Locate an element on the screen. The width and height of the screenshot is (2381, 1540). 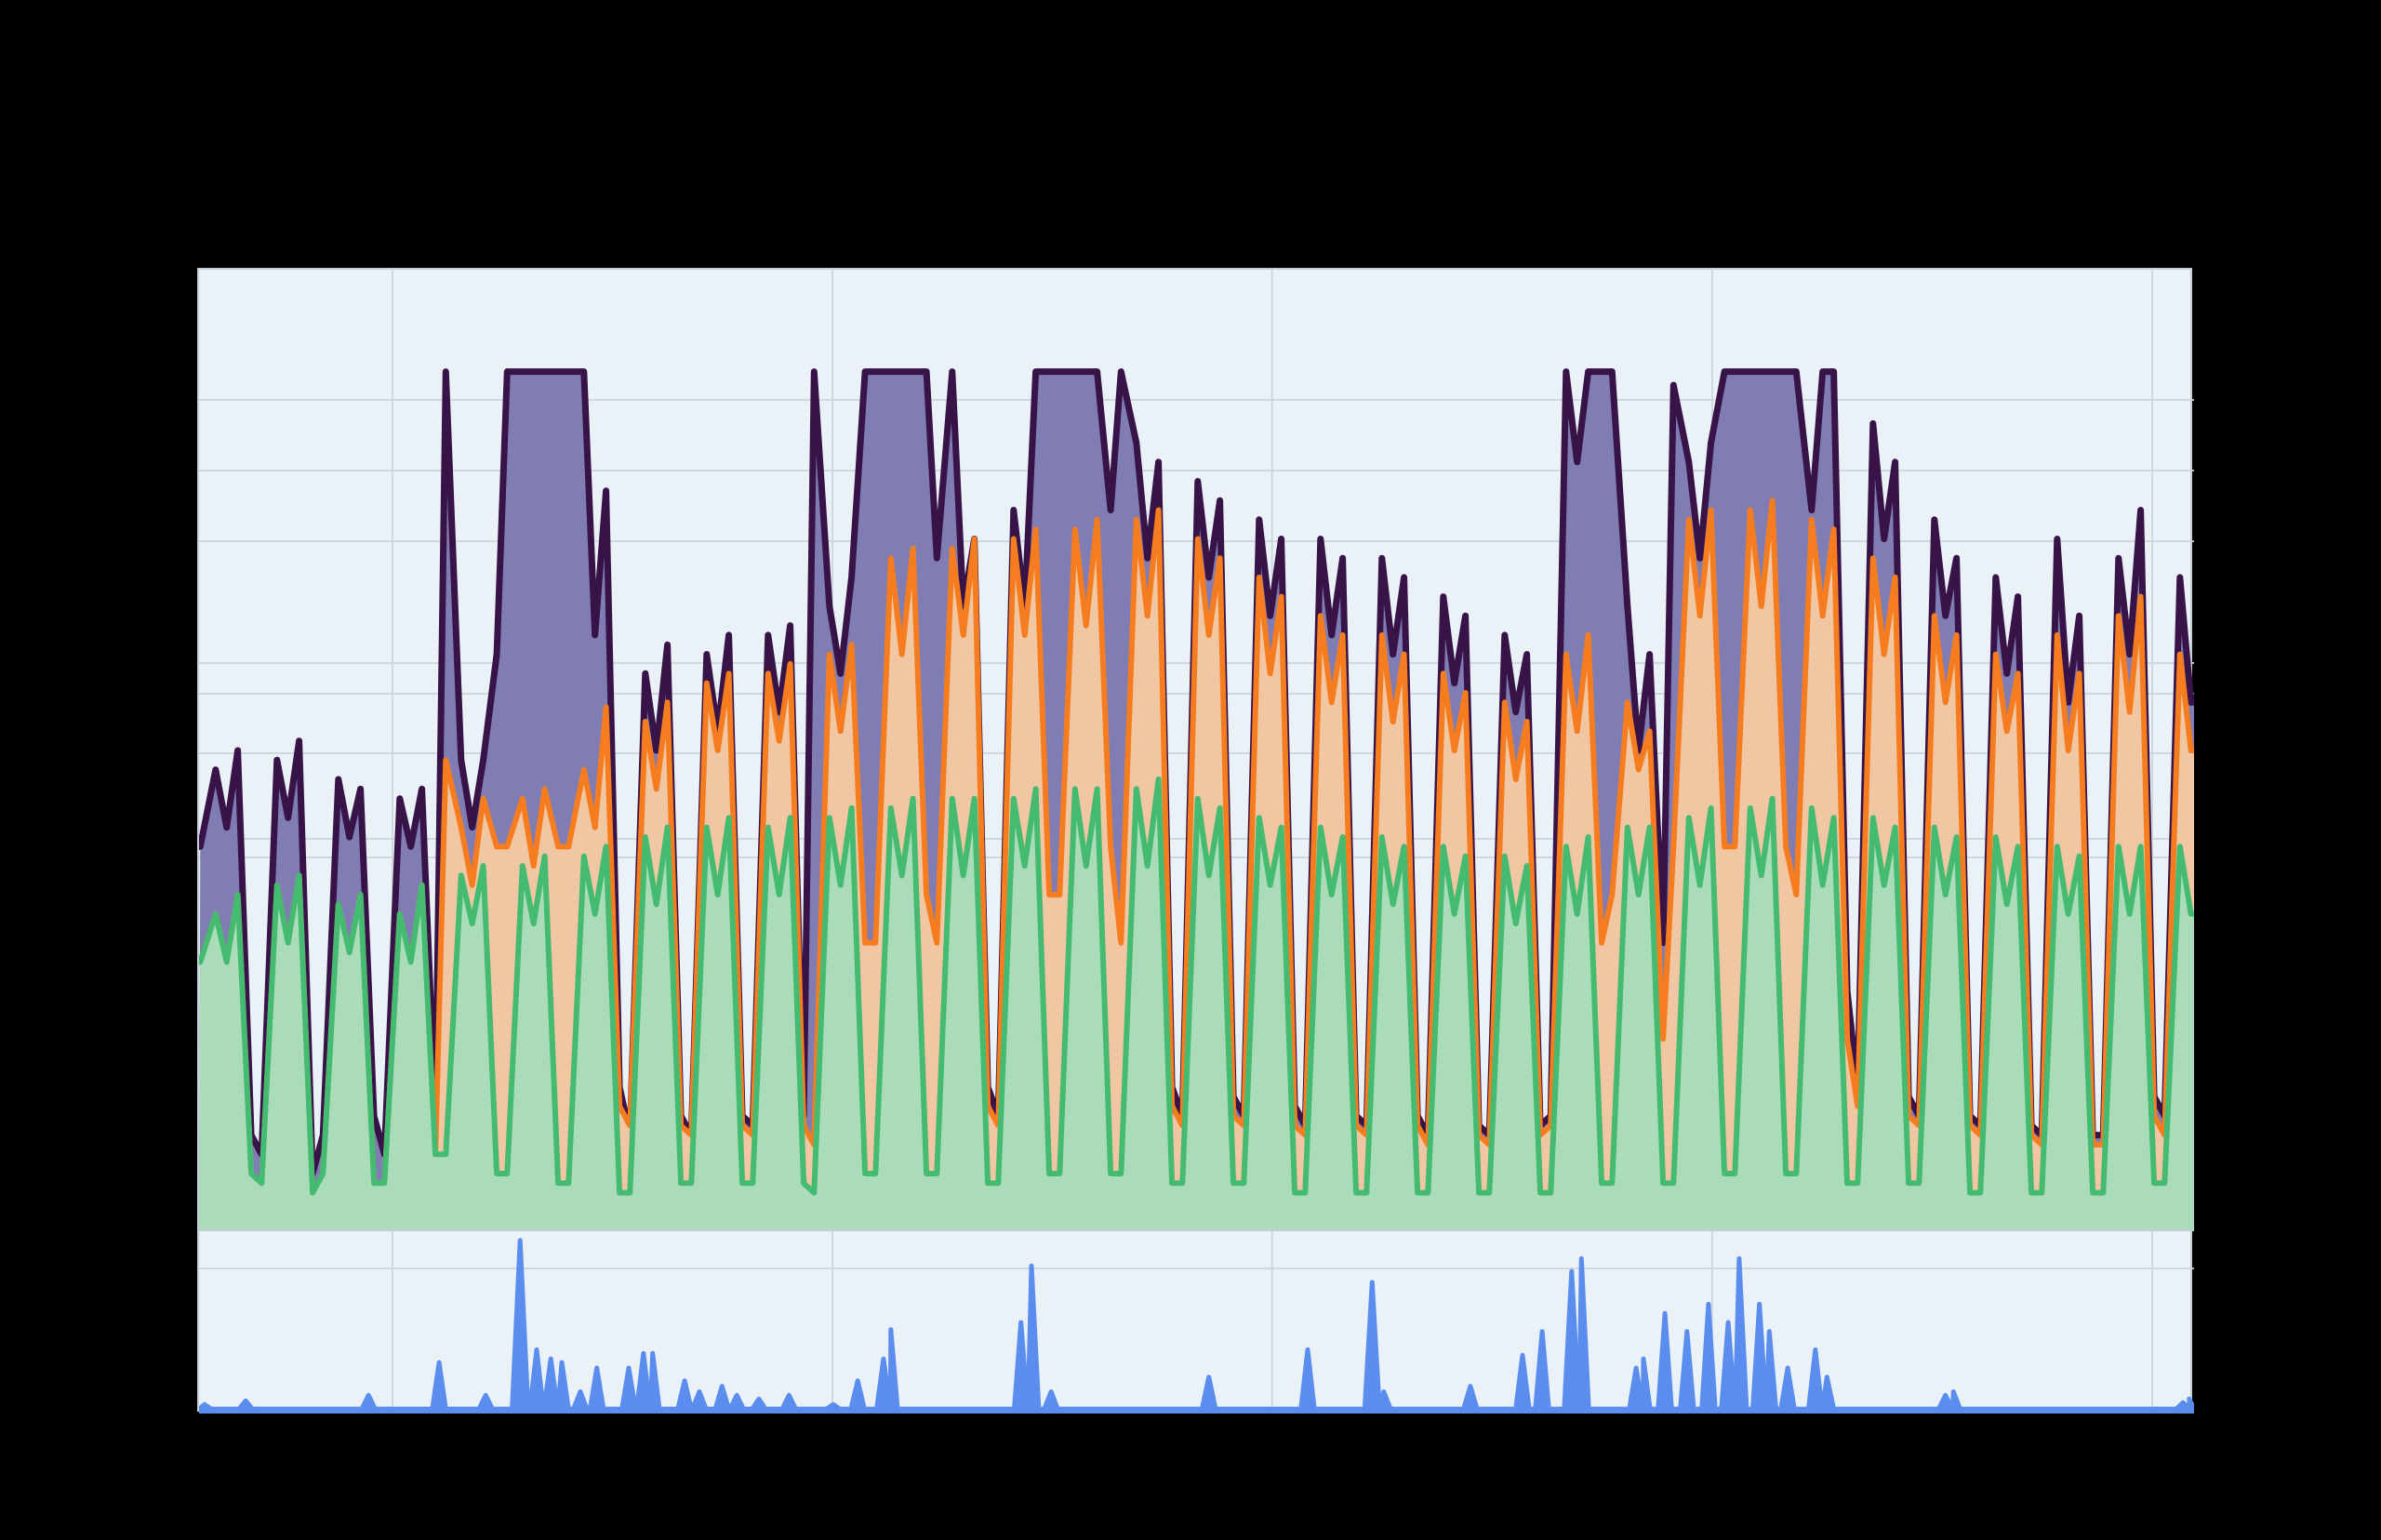
bottom-axes is located at coordinates (1195, 1321).